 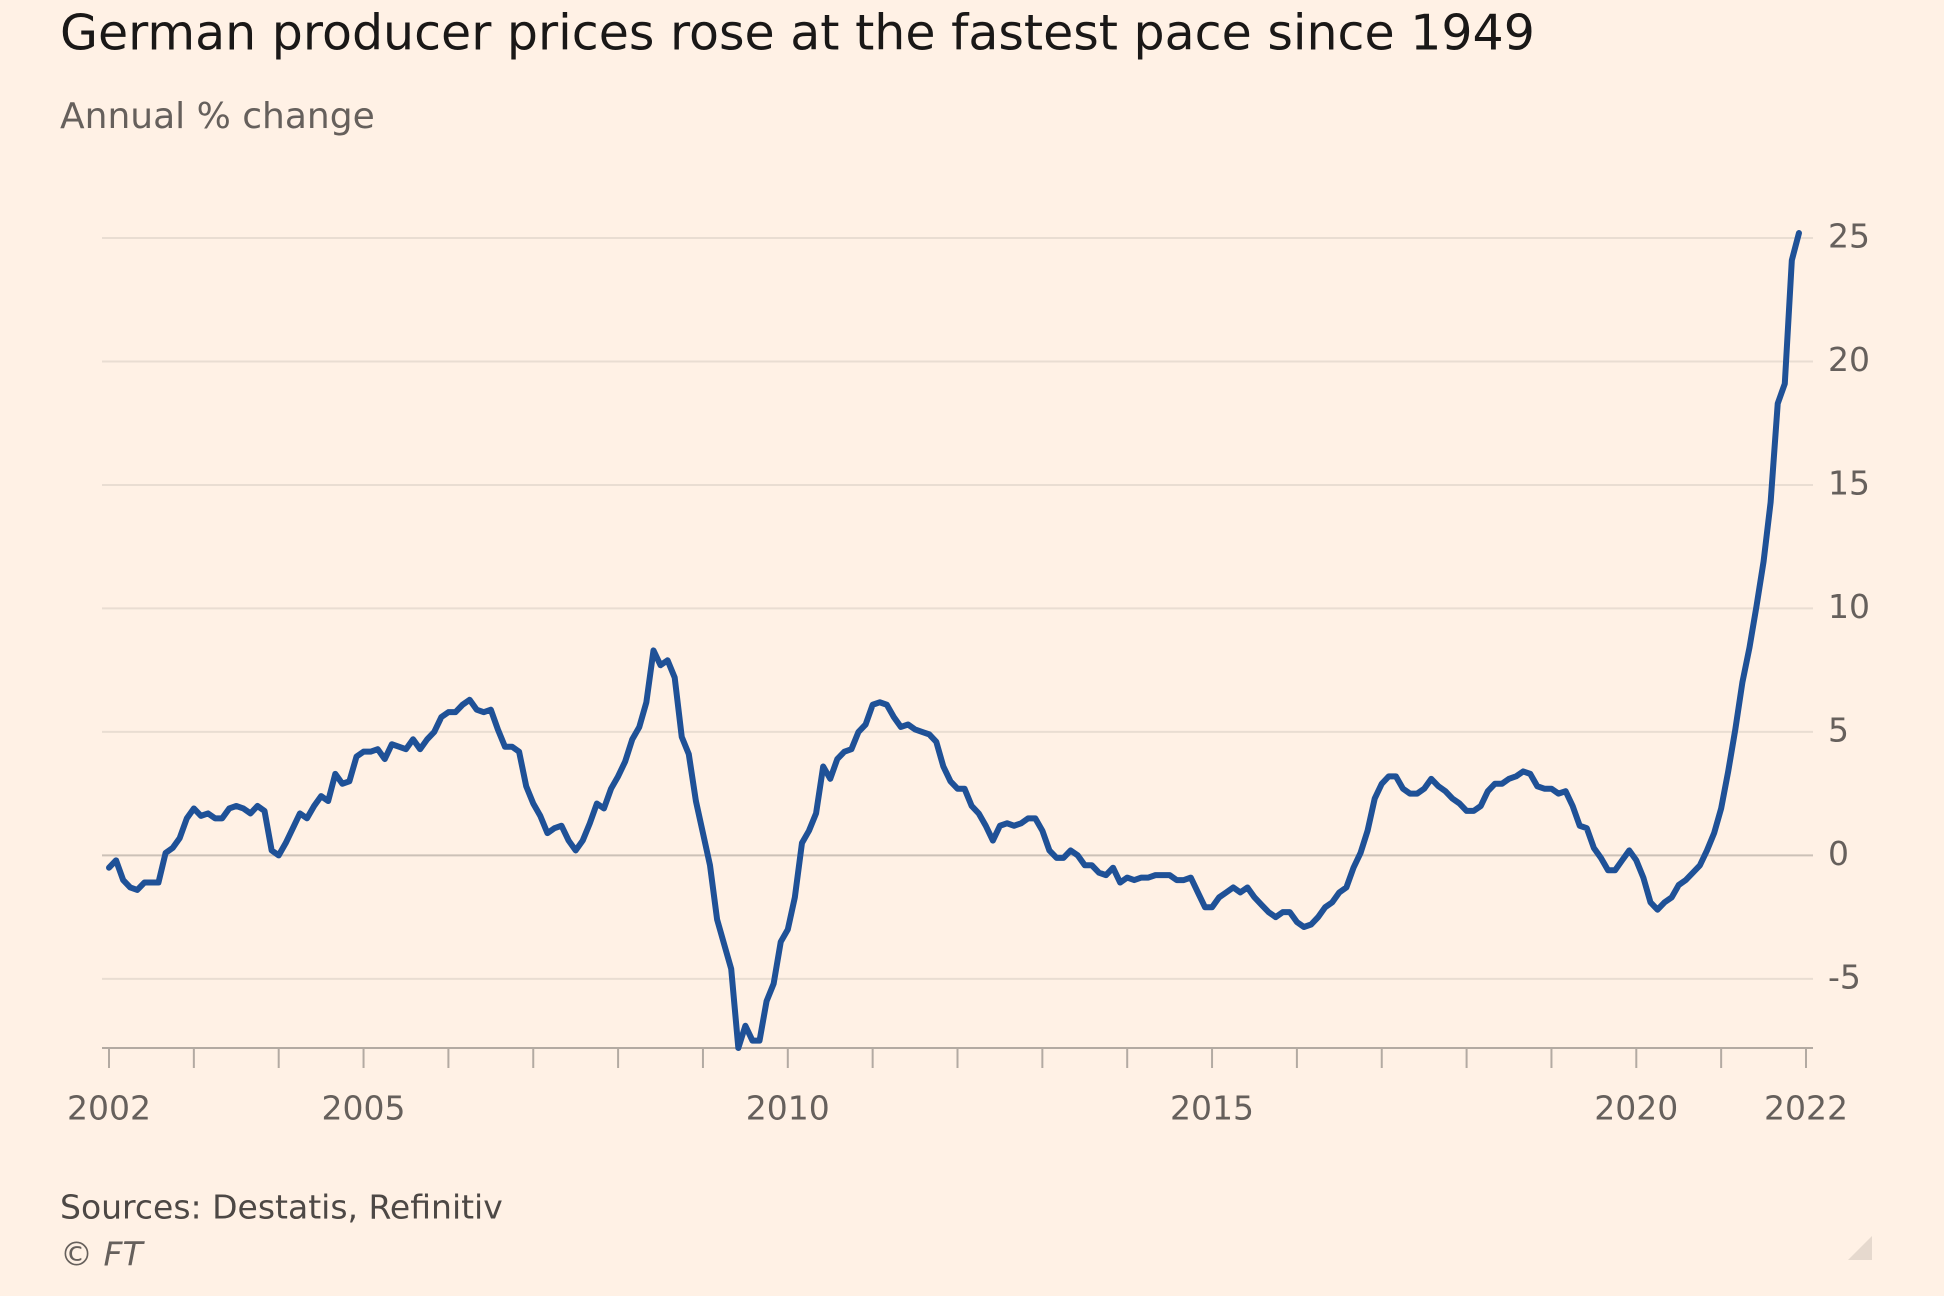 What do you see at coordinates (1636, 1108) in the screenshot?
I see `x-tick-label: 2020` at bounding box center [1636, 1108].